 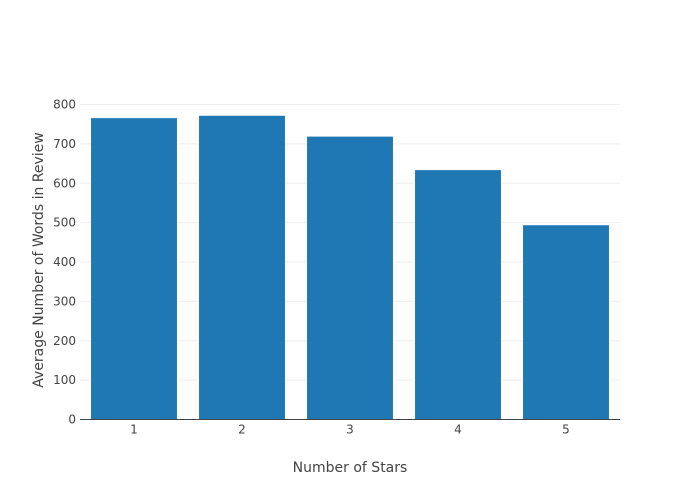 I want to click on y-tick-label: 100, so click(x=64, y=380).